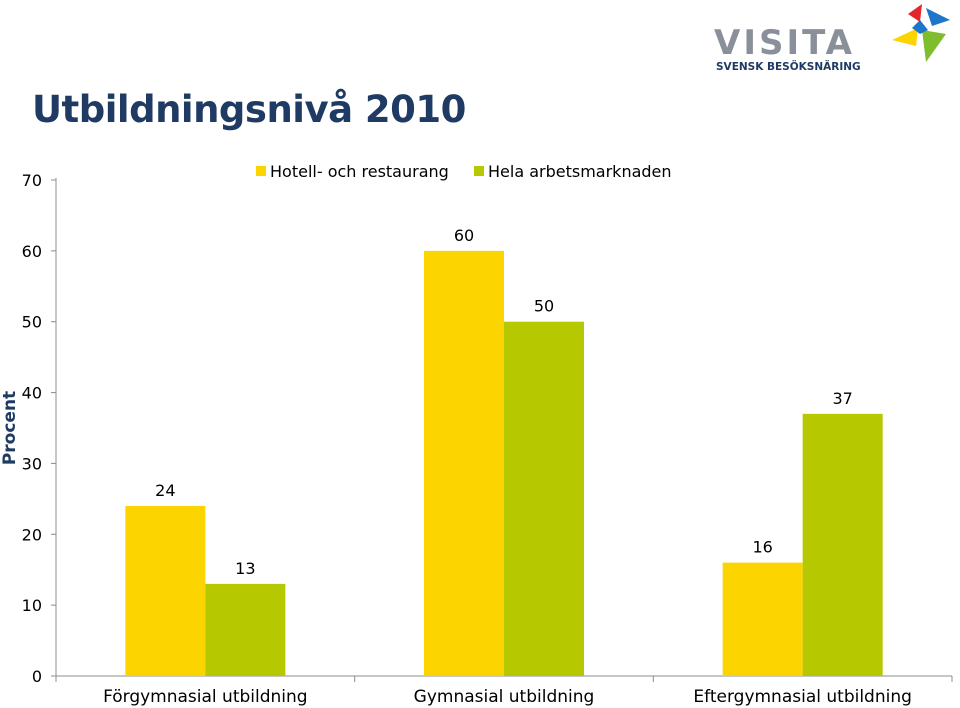  What do you see at coordinates (32, 322) in the screenshot?
I see `y-tick-label: 50` at bounding box center [32, 322].